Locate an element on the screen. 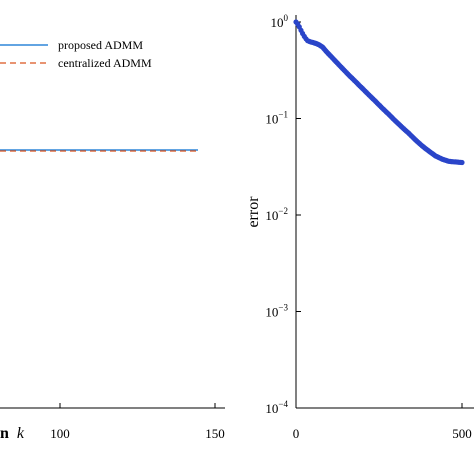 The height and width of the screenshot is (474, 474). right-y-tick-label: 10⁻¹ is located at coordinates (276, 118).